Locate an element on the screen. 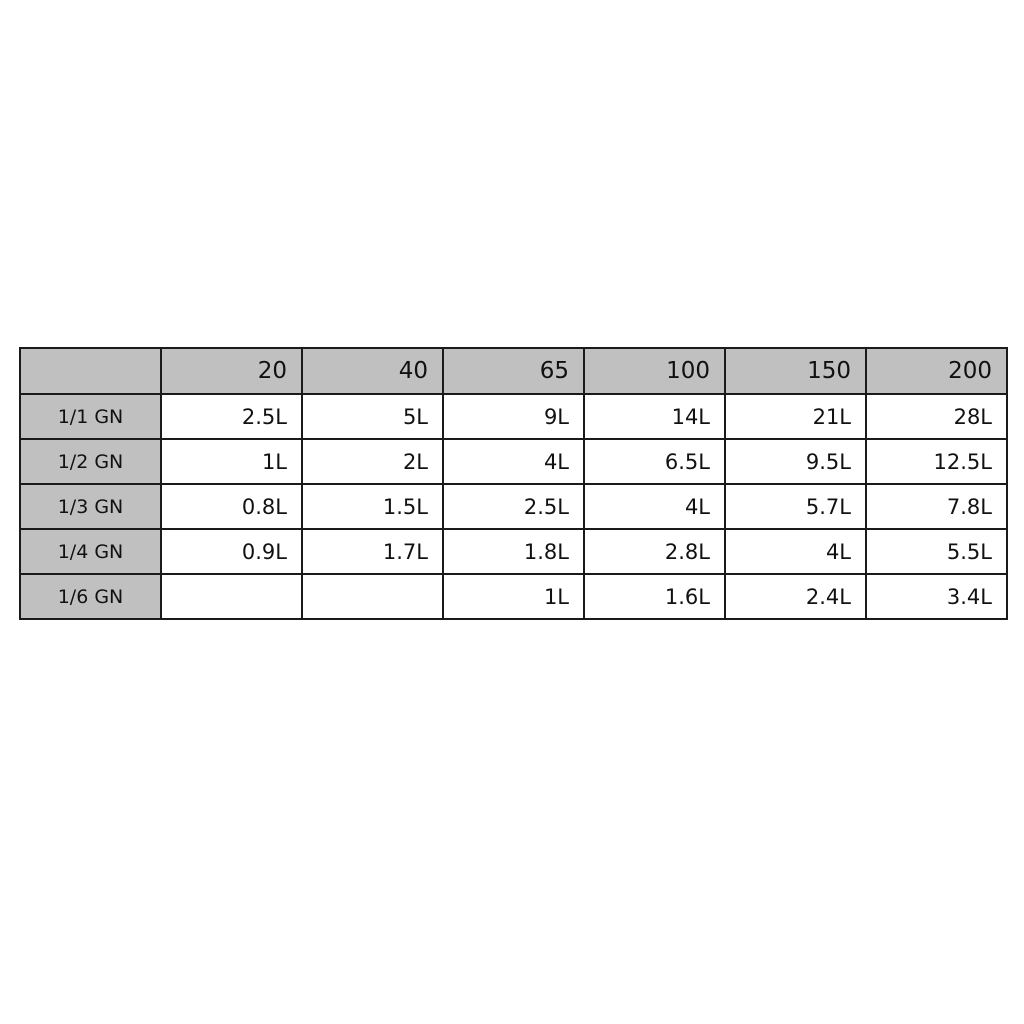 The width and height of the screenshot is (1024, 1024). table-row: 1/4 GN 0.9L 1.7L 1.8L 2.8L 4L 5.5L is located at coordinates (513, 551).